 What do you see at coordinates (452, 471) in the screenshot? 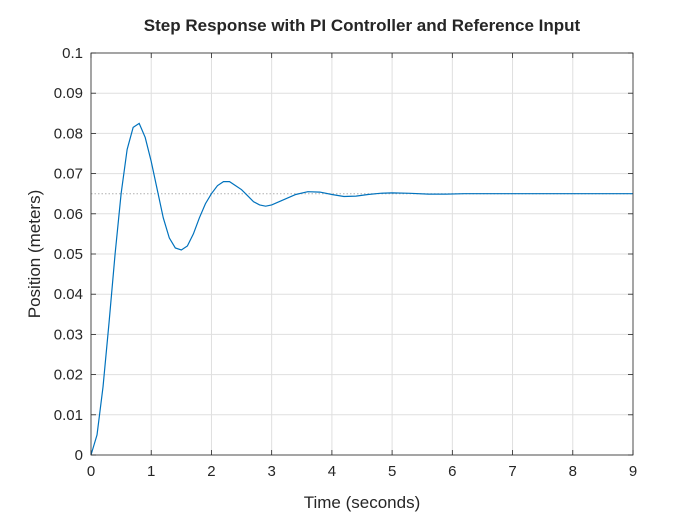
I see `x-tick-label: 6` at bounding box center [452, 471].